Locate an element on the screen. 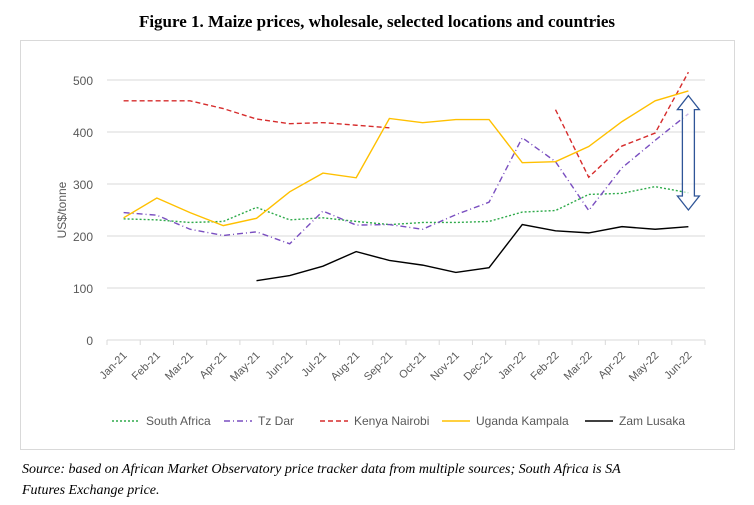 This screenshot has width=754, height=505. series-line-south-africa is located at coordinates (406, 205).